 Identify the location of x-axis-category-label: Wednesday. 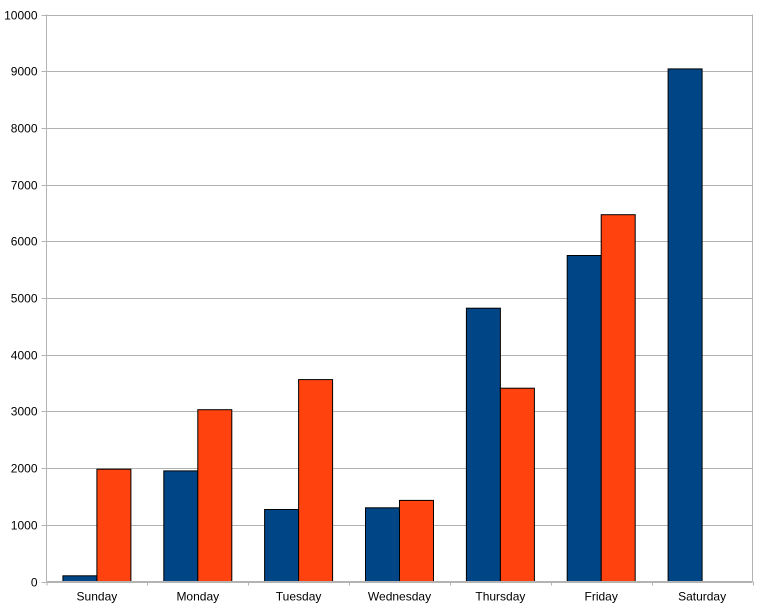
(399, 597).